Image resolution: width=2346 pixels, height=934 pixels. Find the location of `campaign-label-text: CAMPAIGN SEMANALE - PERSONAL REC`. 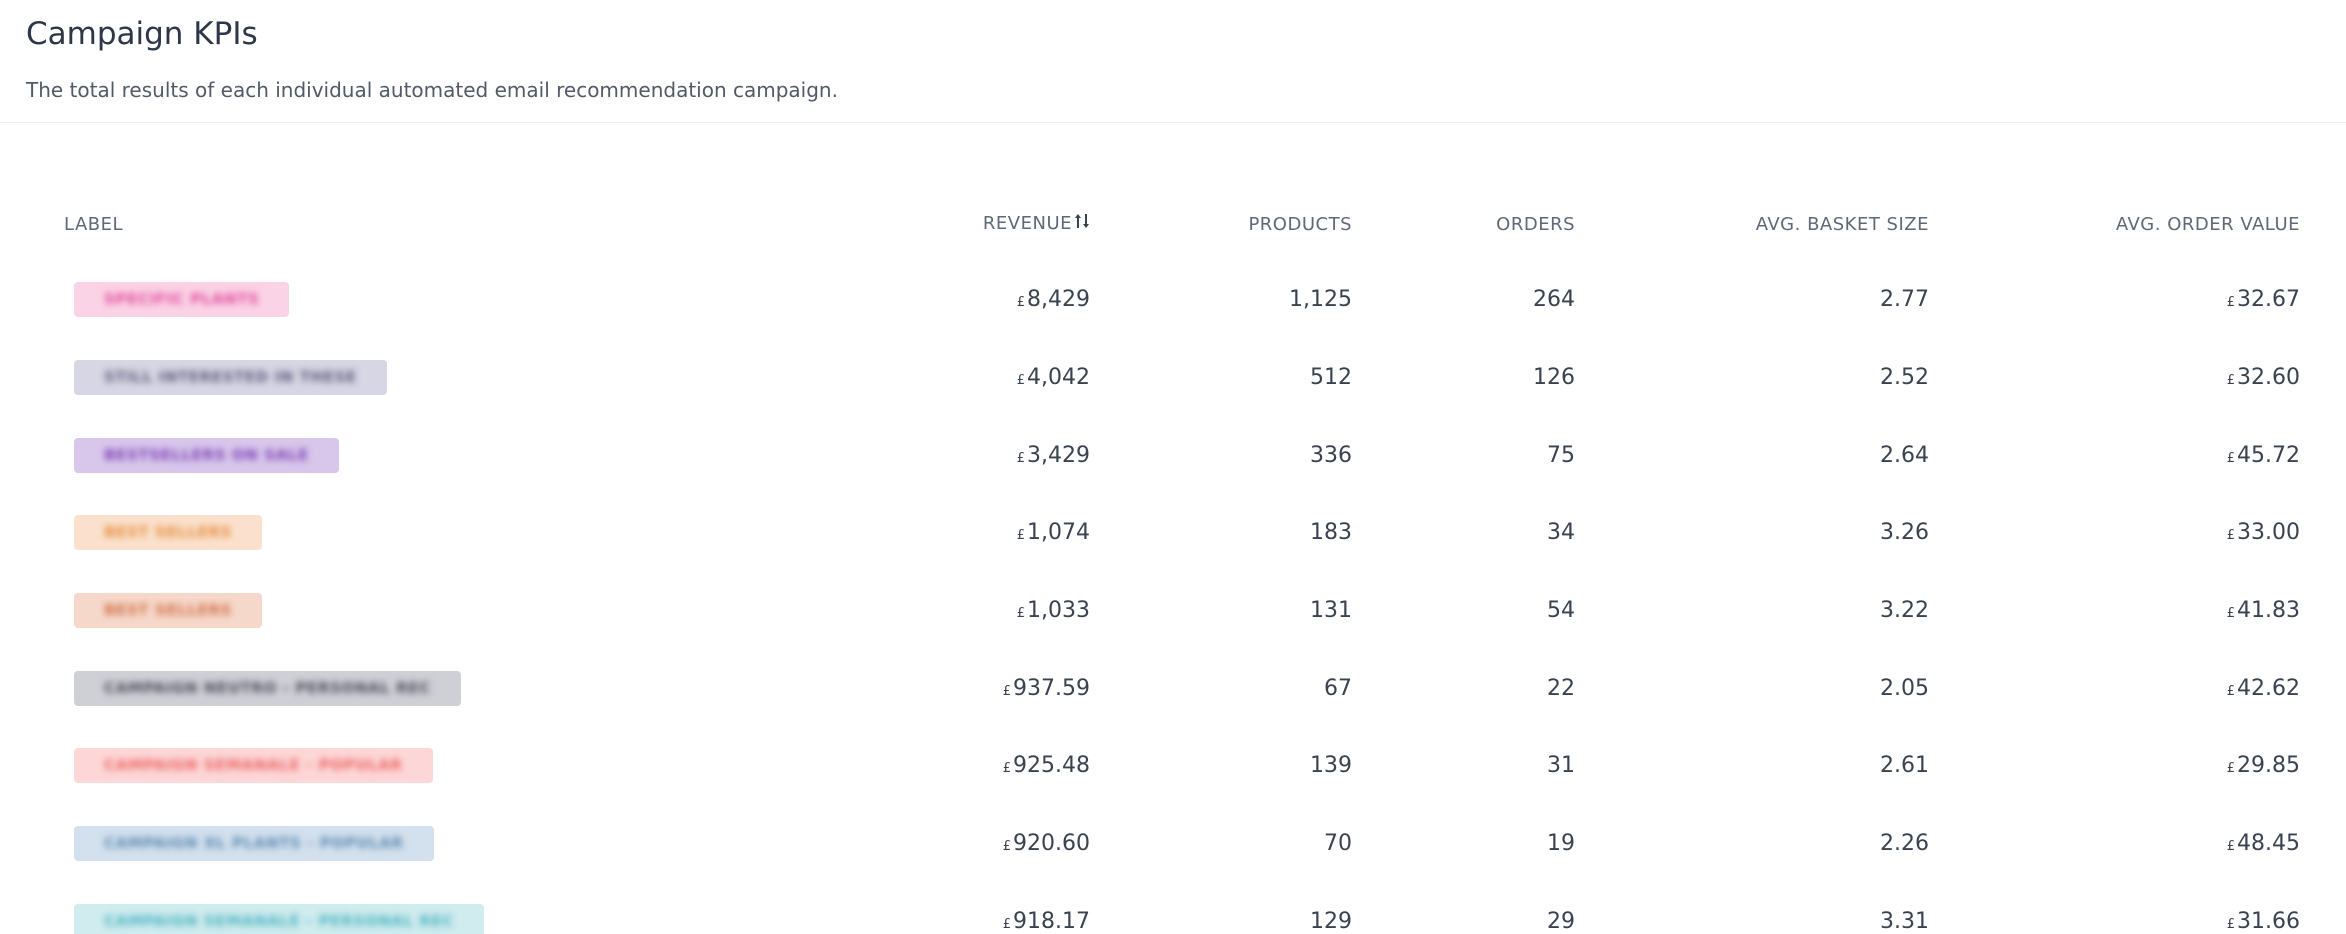

campaign-label-text: CAMPAIGN SEMANALE - PERSONAL REC is located at coordinates (279, 920).